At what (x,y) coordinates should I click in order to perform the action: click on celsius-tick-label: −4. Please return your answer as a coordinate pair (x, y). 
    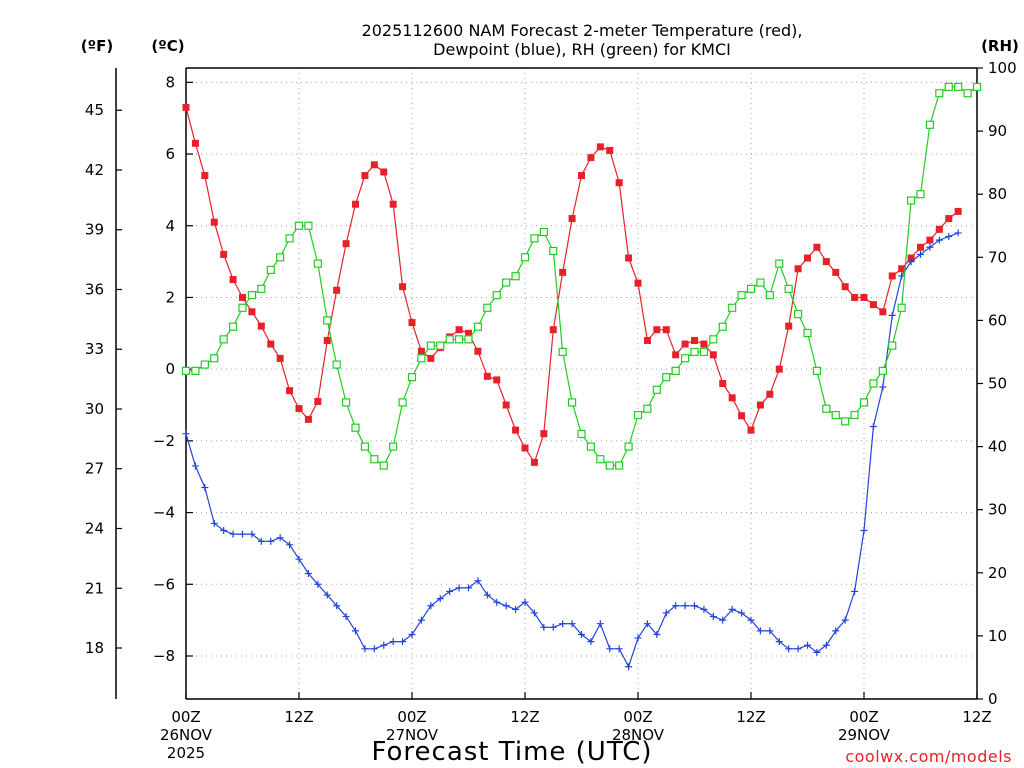
    Looking at the image, I should click on (164, 513).